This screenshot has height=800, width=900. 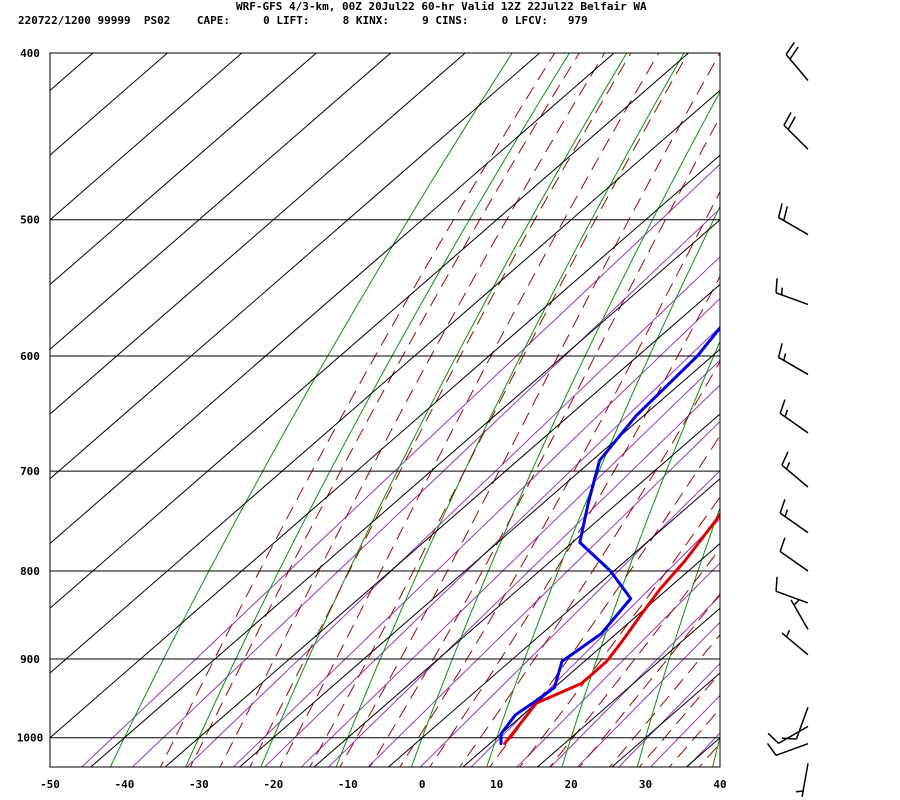 I want to click on temperature-axis-labels: -50 -40 -30 -20 -10 0 10 20 30 40, so click(x=383, y=784).